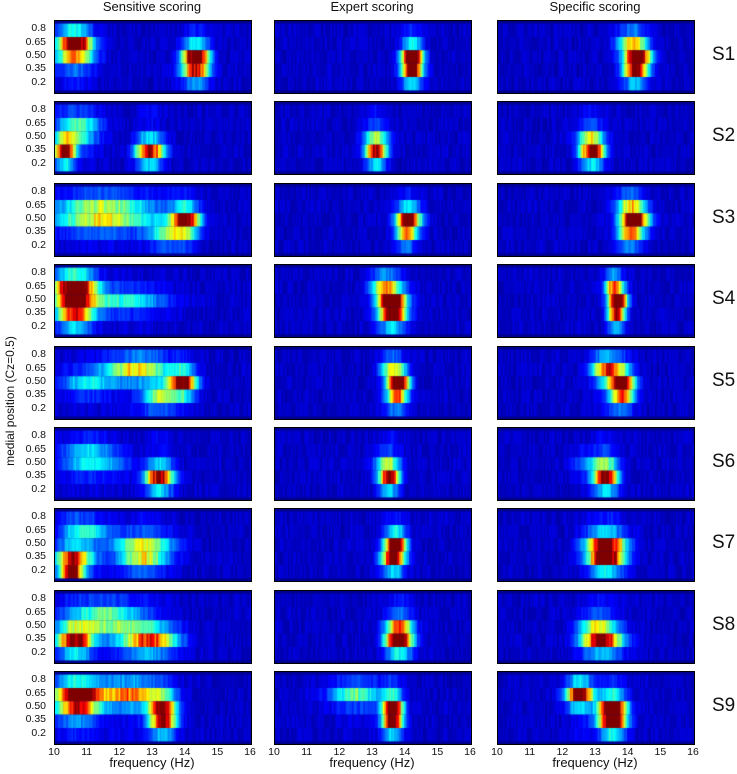  What do you see at coordinates (724, 705) in the screenshot?
I see `subject-label: S9` at bounding box center [724, 705].